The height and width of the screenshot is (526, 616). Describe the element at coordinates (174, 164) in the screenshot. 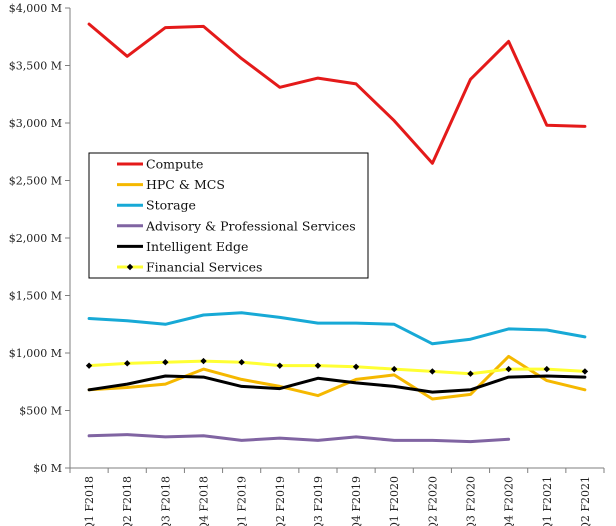

I see `legend-label-compute: Compute` at that location.